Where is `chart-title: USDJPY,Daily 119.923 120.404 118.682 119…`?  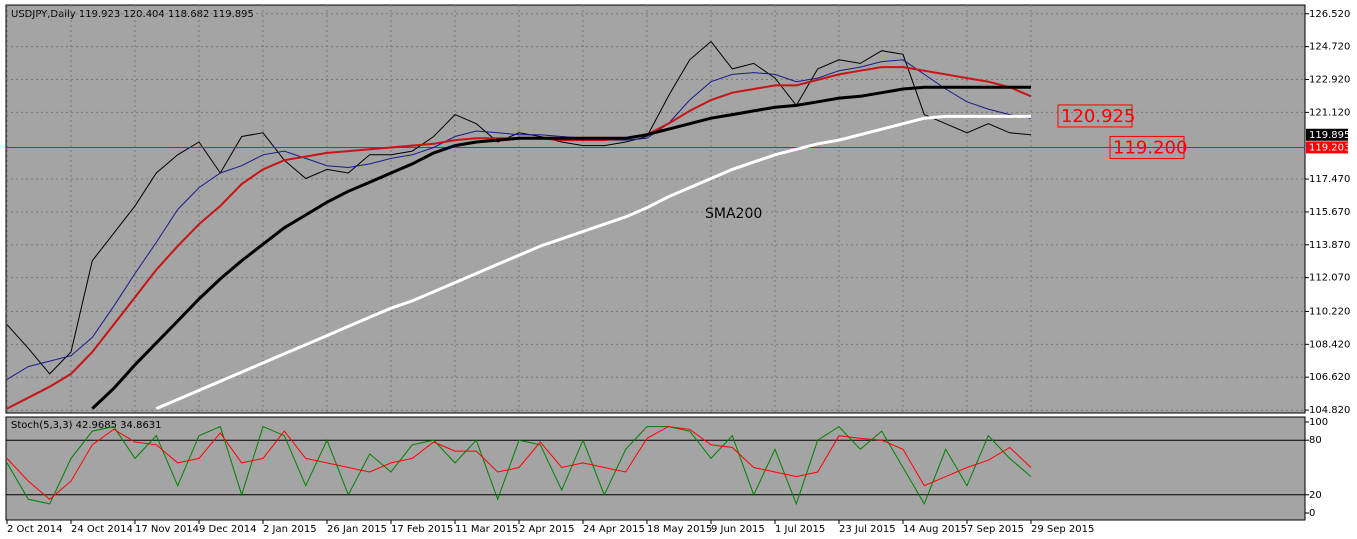
chart-title: USDJPY,Daily 119.923 120.404 118.682 119… is located at coordinates (132, 14).